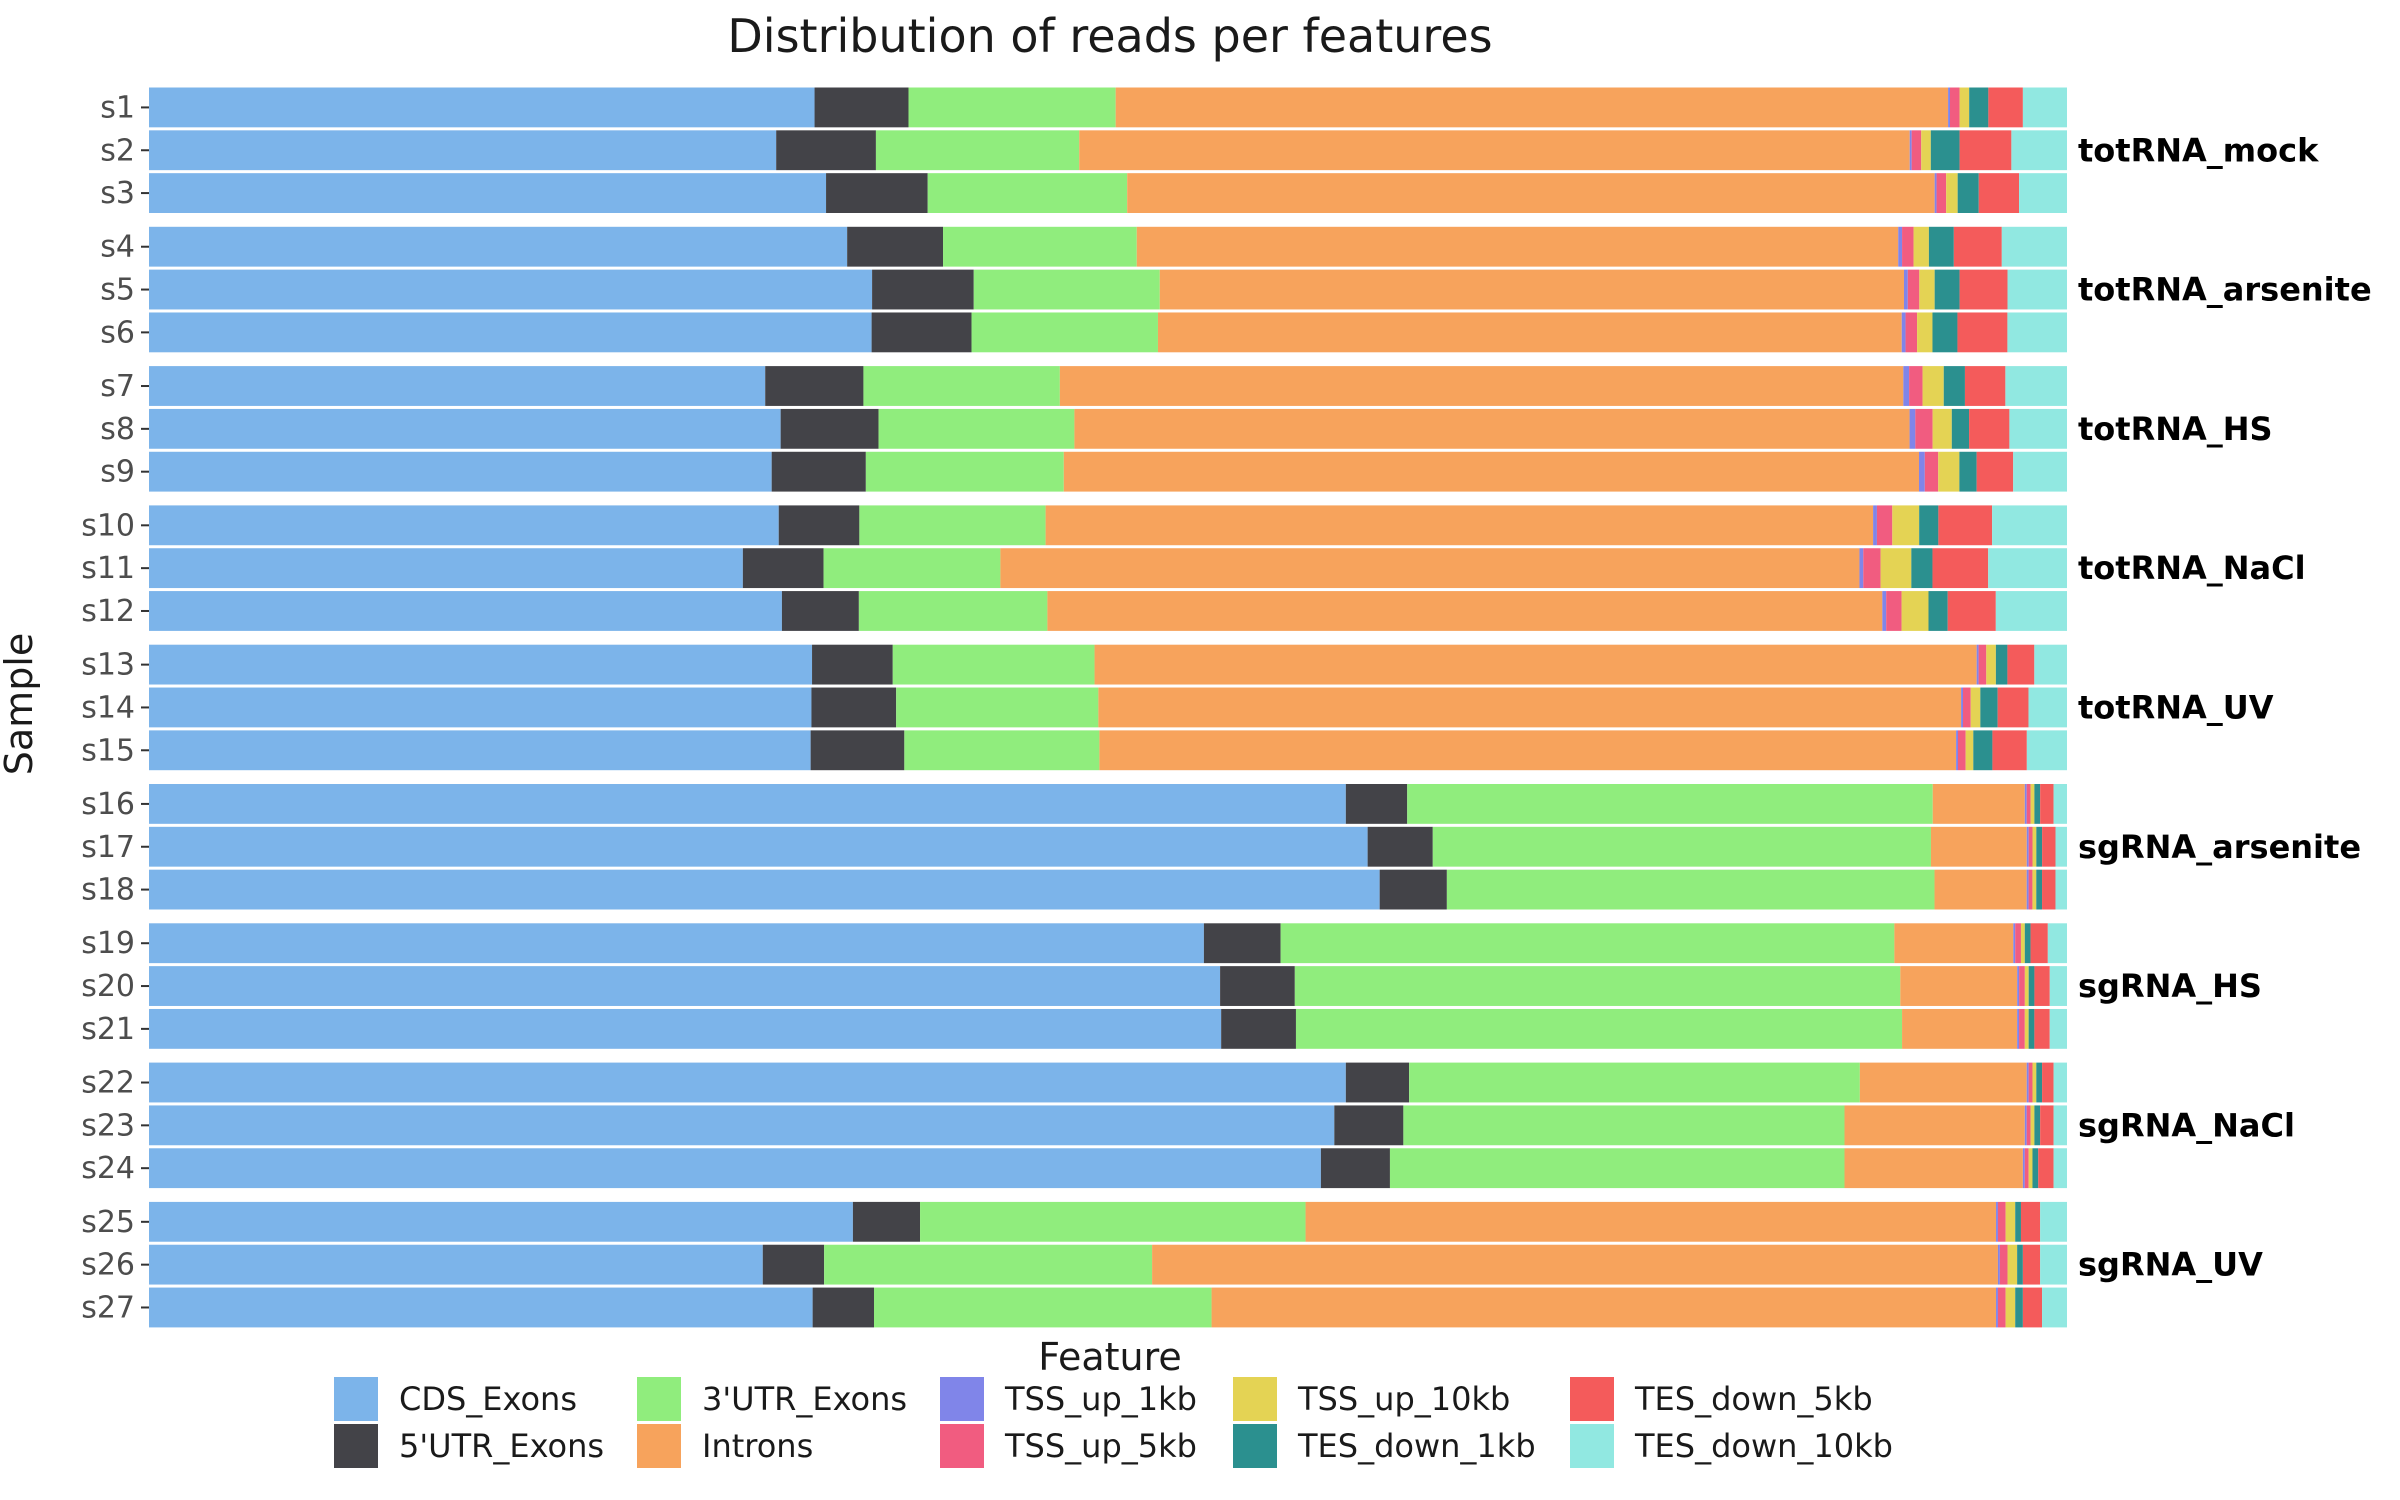 This screenshot has height=1500, width=2400. What do you see at coordinates (1376, 804) in the screenshot?
I see `bar-segment-s16-5utr-exons` at bounding box center [1376, 804].